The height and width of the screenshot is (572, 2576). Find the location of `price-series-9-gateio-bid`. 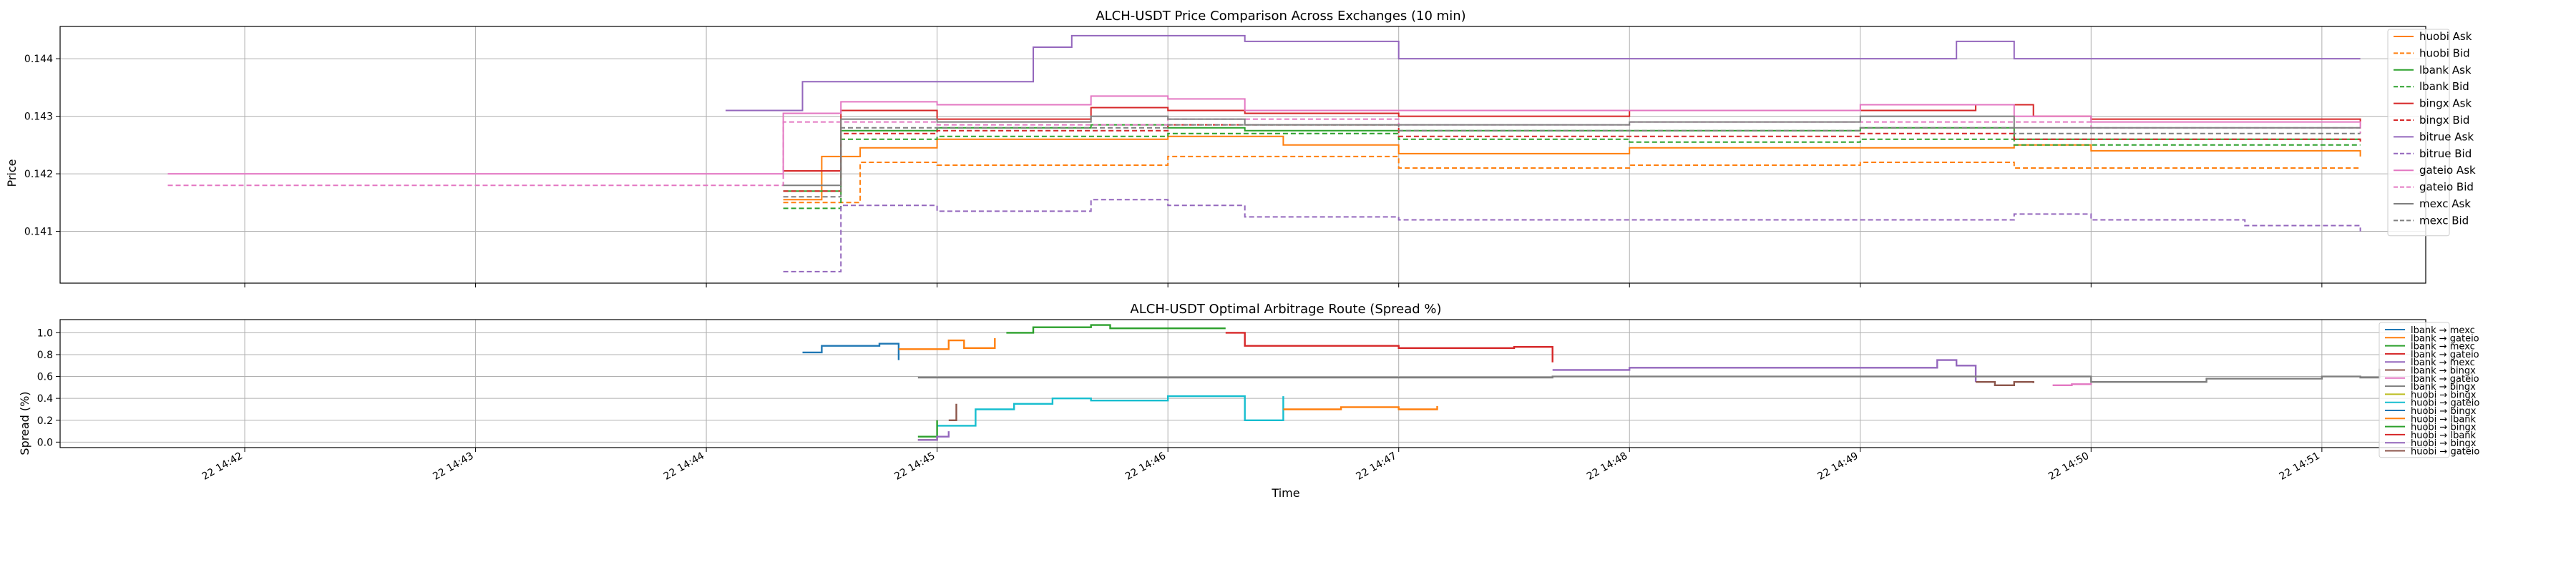

price-series-9-gateio-bid is located at coordinates (1264, 152).